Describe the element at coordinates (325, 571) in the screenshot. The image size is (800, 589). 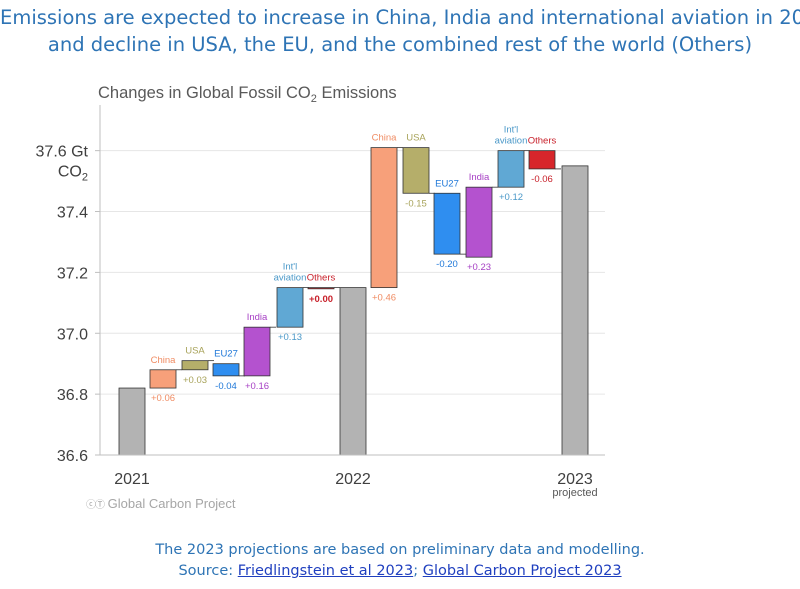
I see `friedlingstein-link: Friedlingstein et al 2023` at that location.